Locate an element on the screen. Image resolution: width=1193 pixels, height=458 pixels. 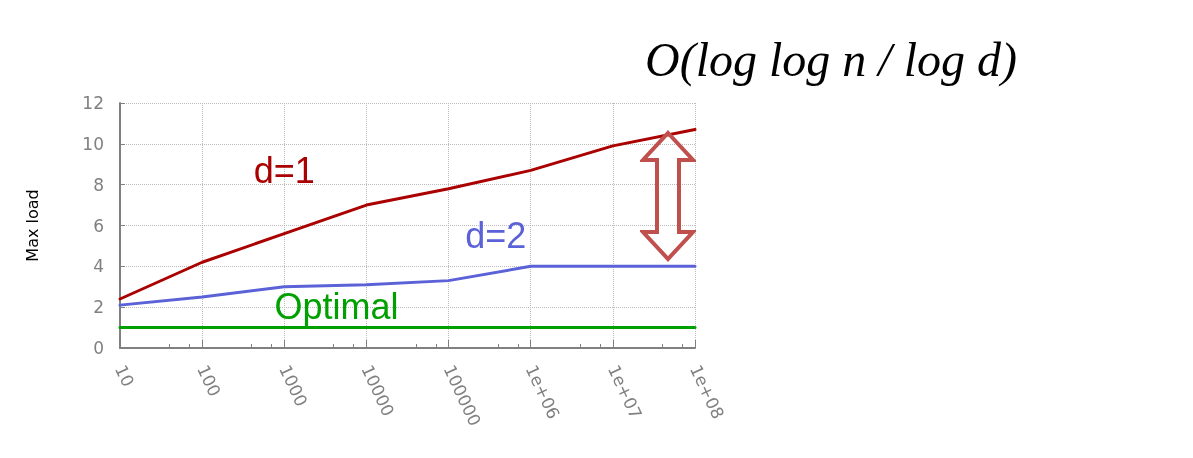
y-tick-label: 8 is located at coordinates (98, 184).